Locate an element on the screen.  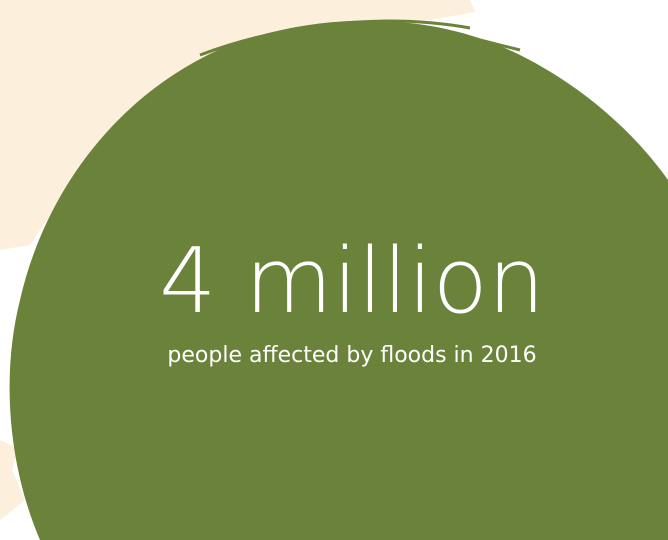
caption: people affected by floods in 2016 is located at coordinates (351, 355).